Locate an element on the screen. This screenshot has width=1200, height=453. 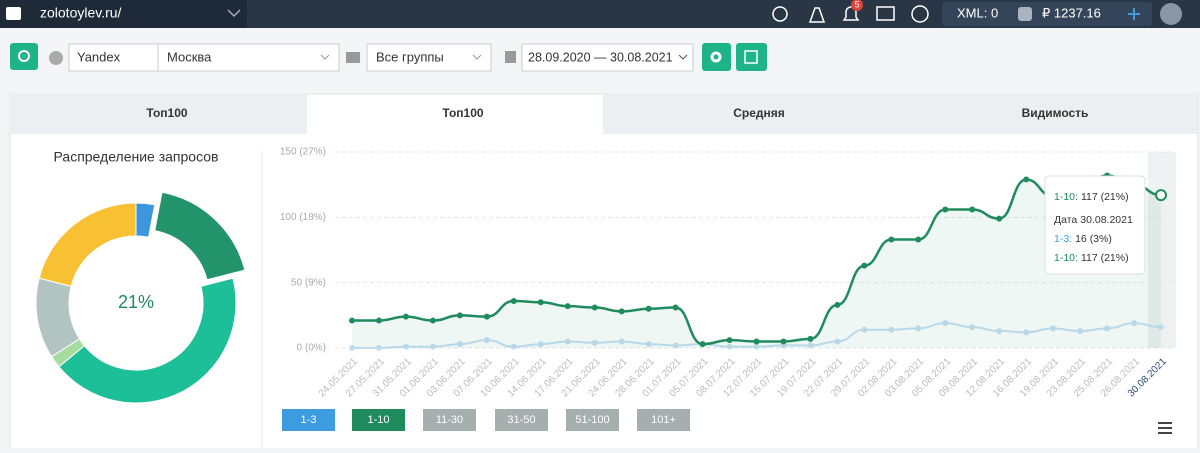
calendar-icon is located at coordinates (510, 57).